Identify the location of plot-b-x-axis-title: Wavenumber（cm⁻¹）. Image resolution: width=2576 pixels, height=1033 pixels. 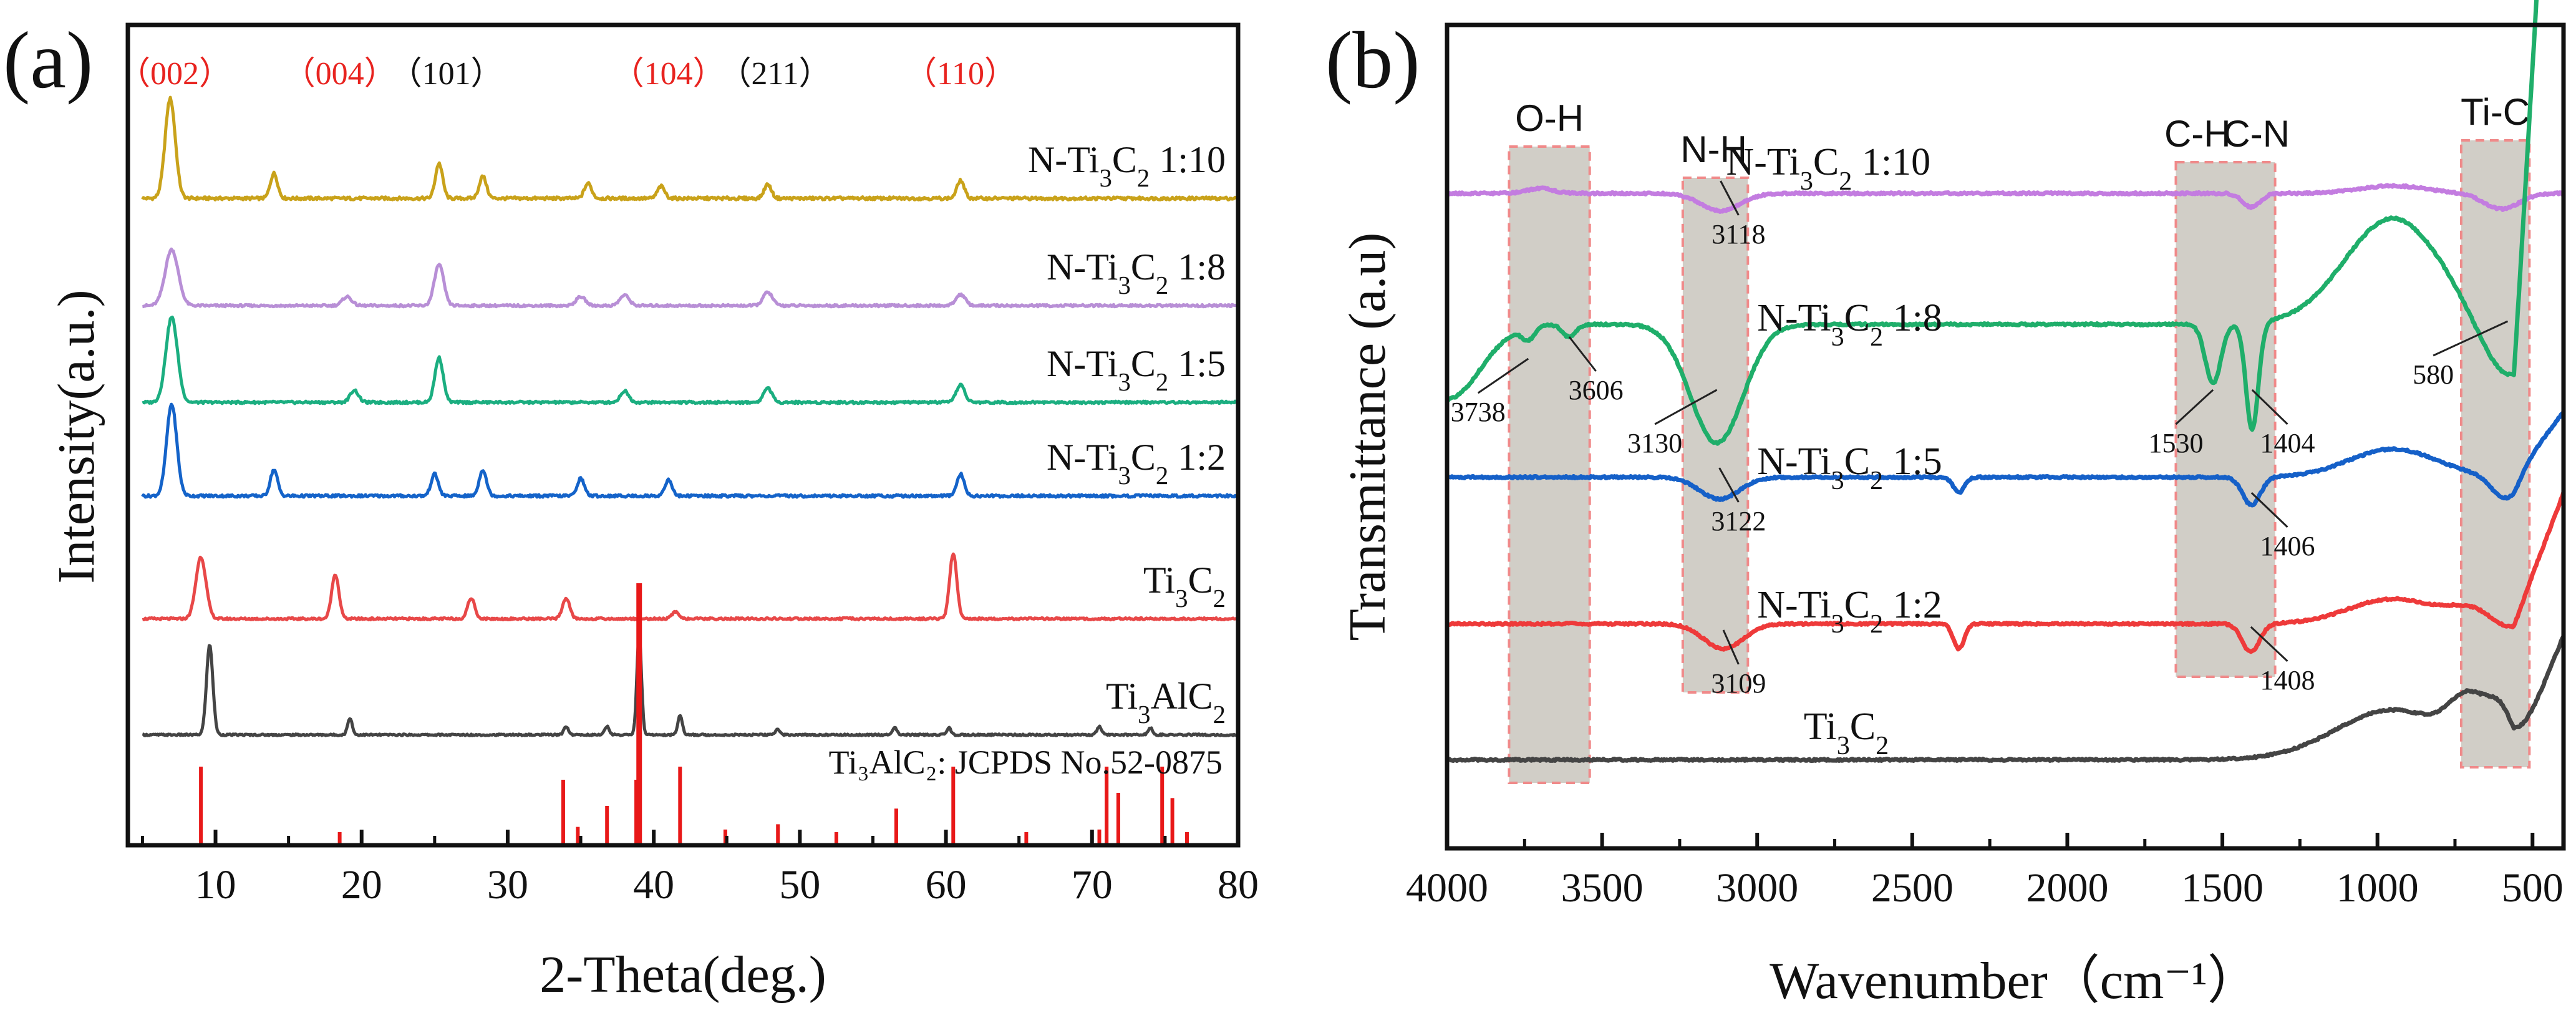
(2015, 981).